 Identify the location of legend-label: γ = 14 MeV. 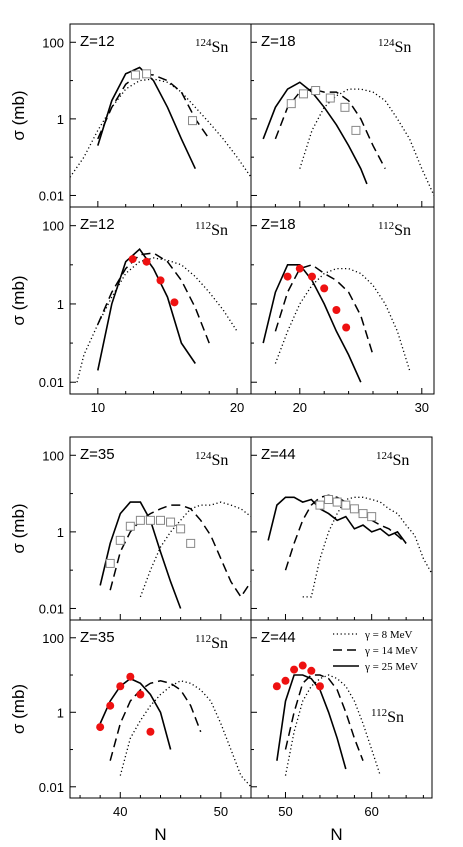
(391, 651).